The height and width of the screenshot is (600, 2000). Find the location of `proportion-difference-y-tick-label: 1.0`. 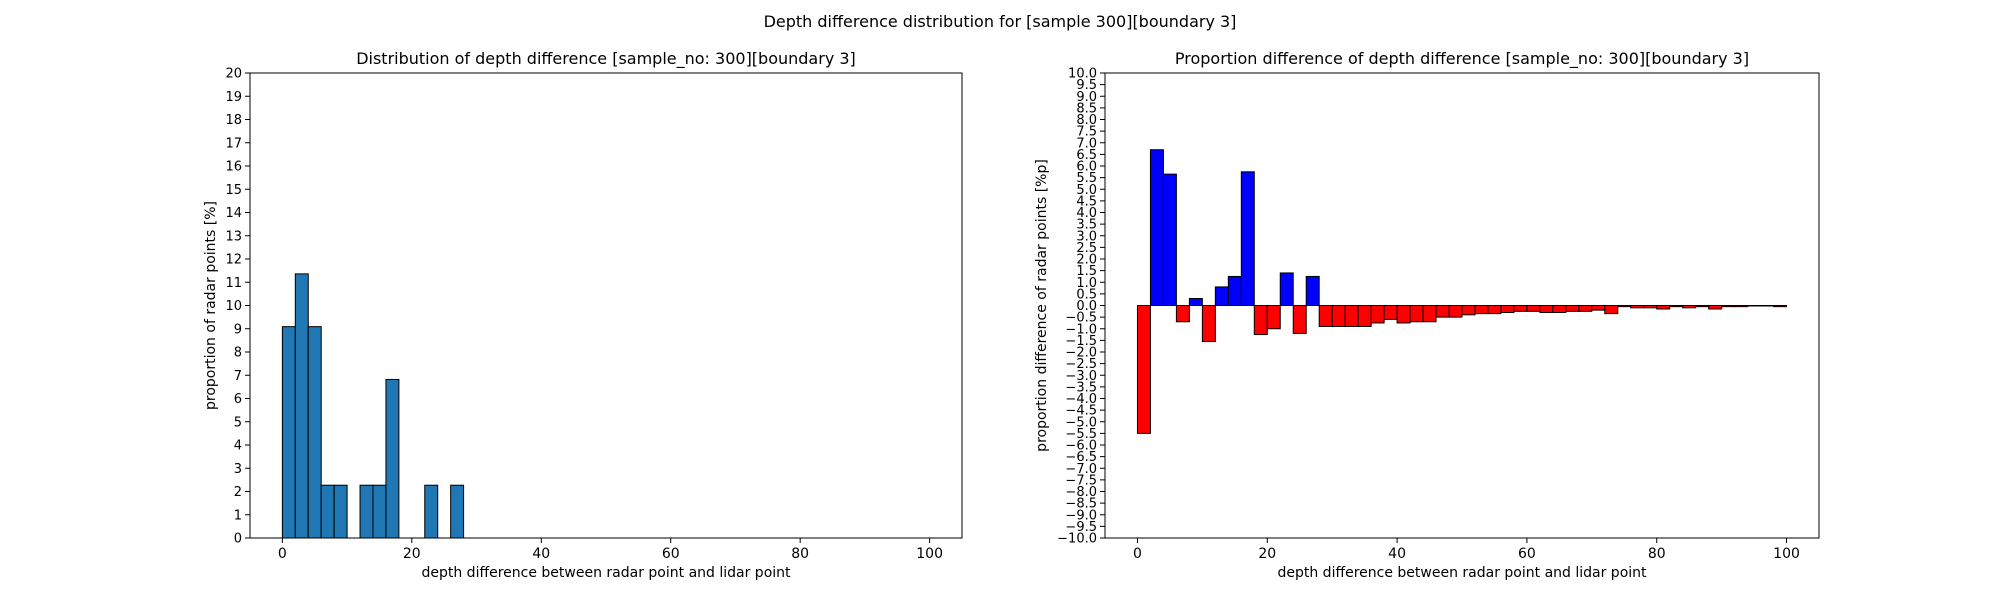

proportion-difference-y-tick-label: 1.0 is located at coordinates (1086, 283).